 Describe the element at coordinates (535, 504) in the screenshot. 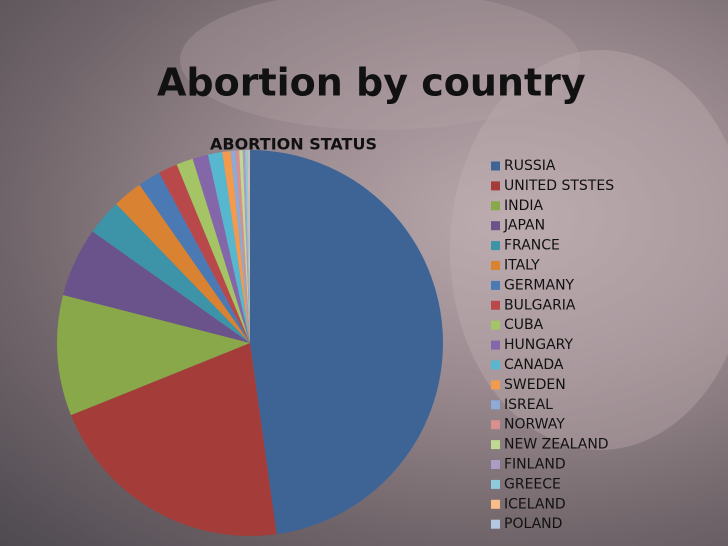

I see `legend-label: ICELAND` at that location.